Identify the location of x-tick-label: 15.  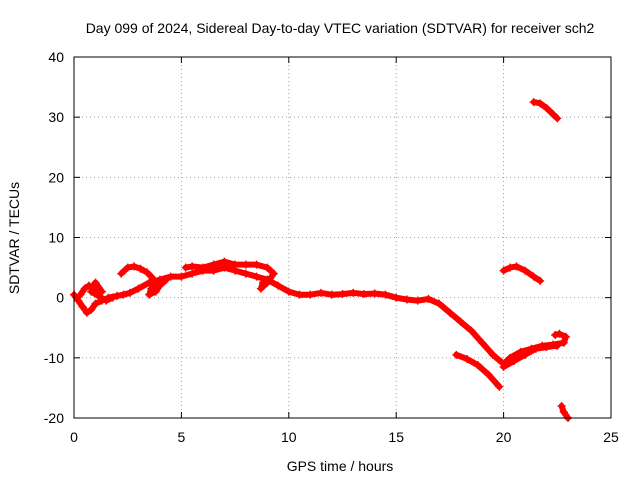
(396, 437).